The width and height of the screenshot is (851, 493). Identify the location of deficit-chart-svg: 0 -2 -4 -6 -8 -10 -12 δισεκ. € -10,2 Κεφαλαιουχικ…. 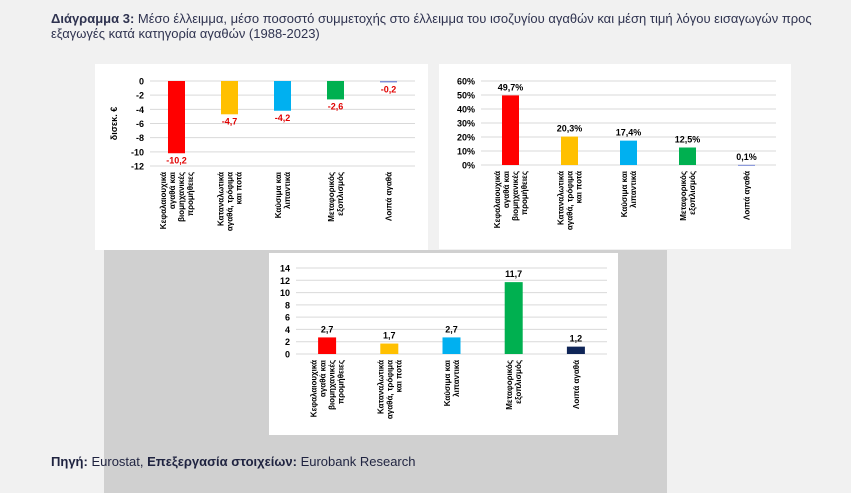
(262, 154).